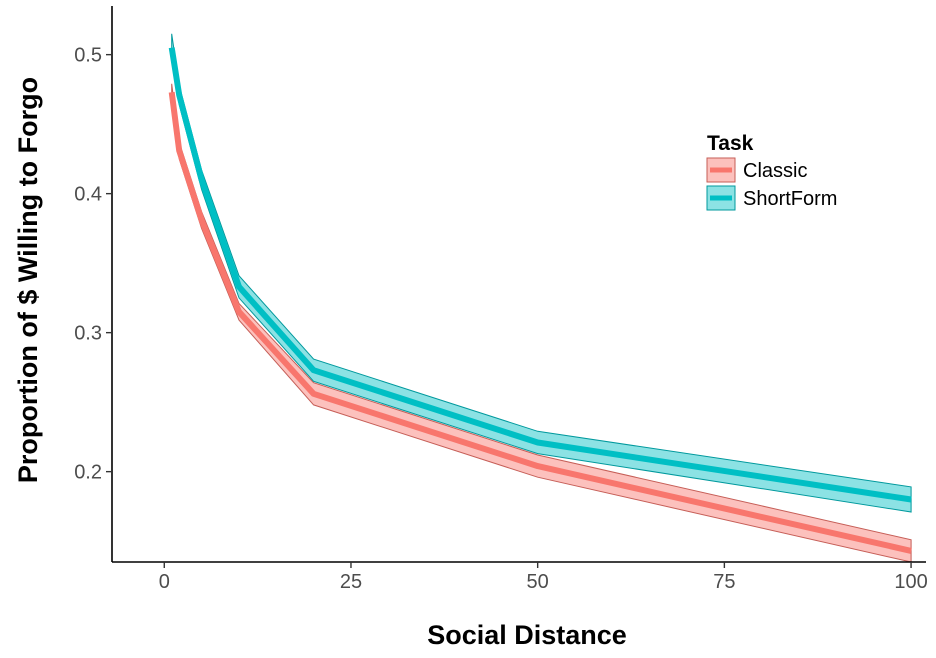  I want to click on x-tick-label: 100, so click(910, 582).